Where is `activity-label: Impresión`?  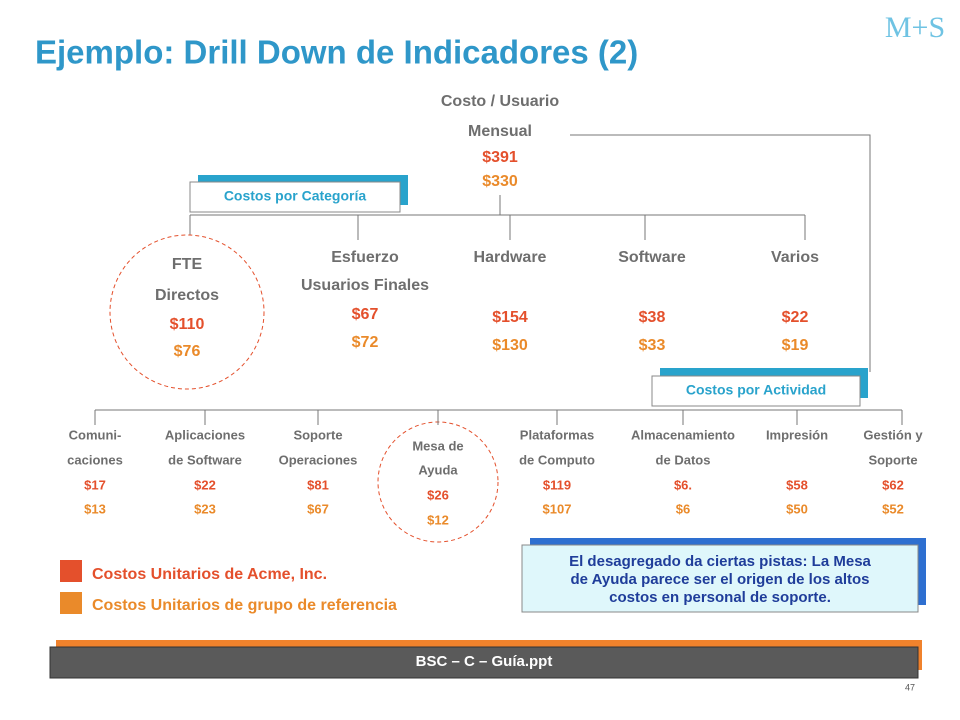 activity-label: Impresión is located at coordinates (797, 434).